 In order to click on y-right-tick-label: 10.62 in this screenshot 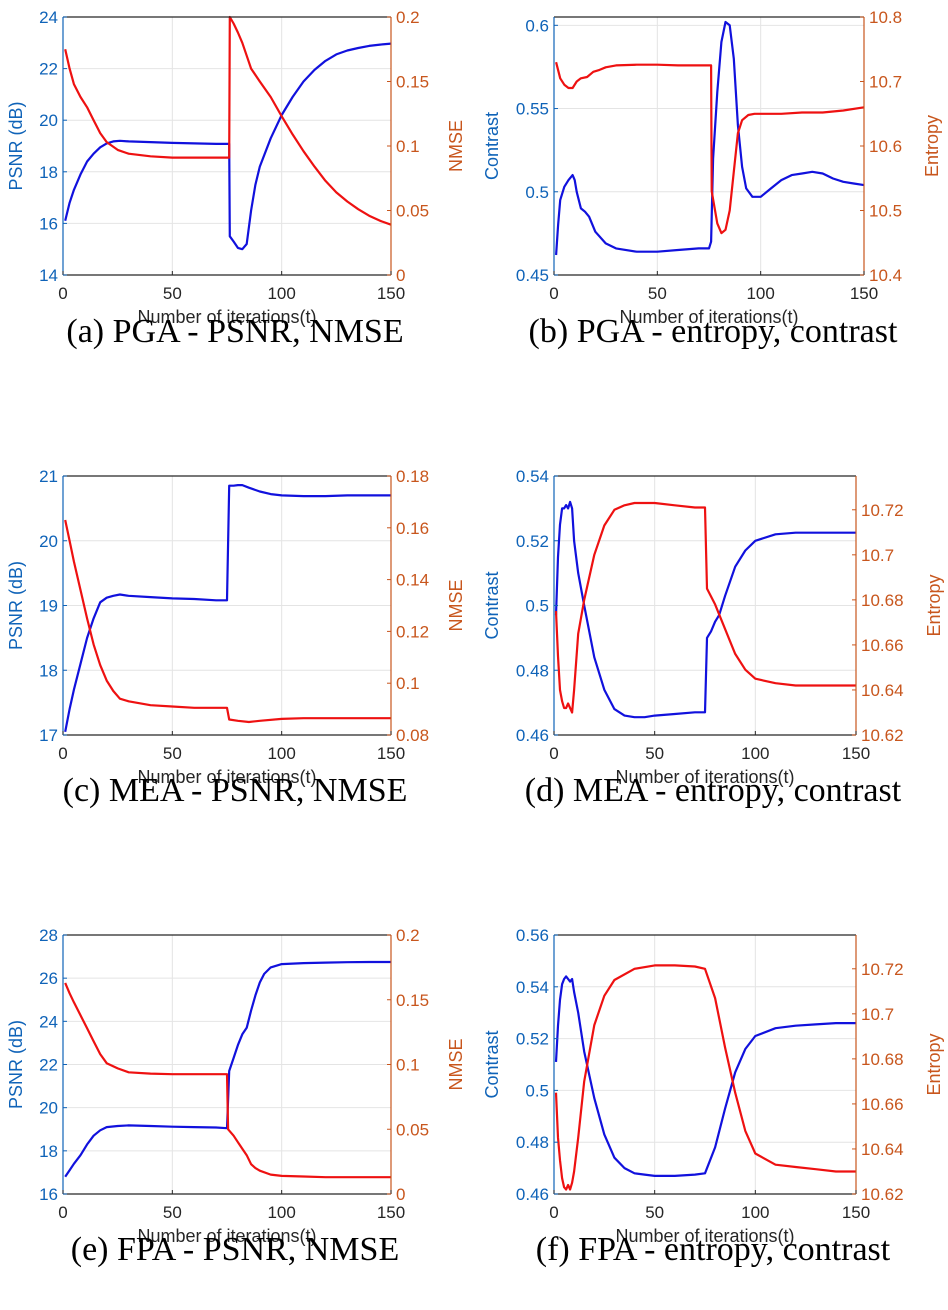, I will do `click(882, 735)`.